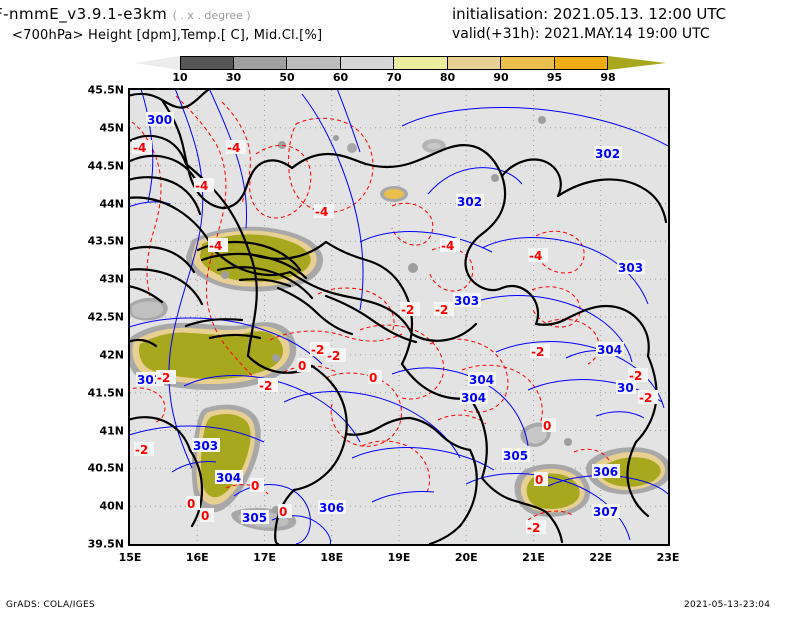 The image size is (800, 618). Describe the element at coordinates (159, 120) in the screenshot. I see `svg-text: 300` at that location.